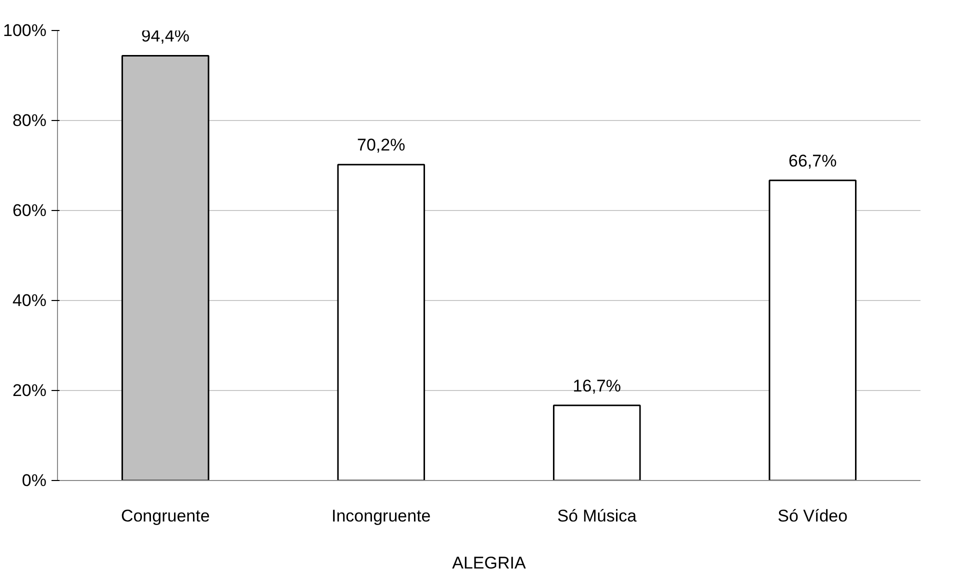 Image resolution: width=958 pixels, height=582 pixels. Describe the element at coordinates (597, 516) in the screenshot. I see `x-tick-label: Só Música` at that location.